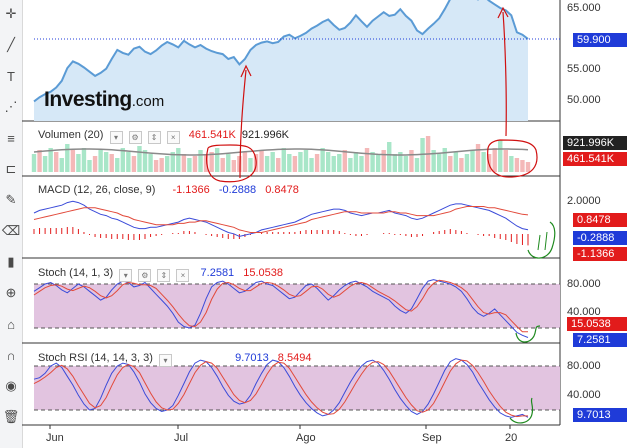  What do you see at coordinates (181, 438) in the screenshot?
I see `time-label: Jul` at bounding box center [181, 438].